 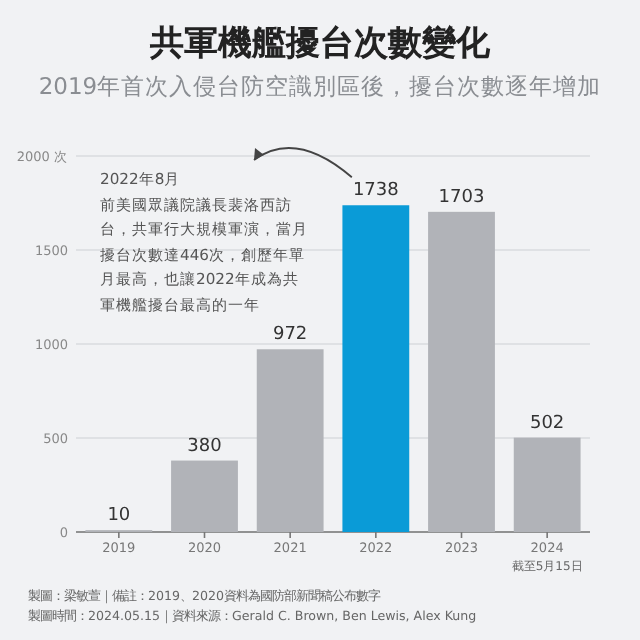 What do you see at coordinates (376, 191) in the screenshot?
I see `data-label: 1738` at bounding box center [376, 191].